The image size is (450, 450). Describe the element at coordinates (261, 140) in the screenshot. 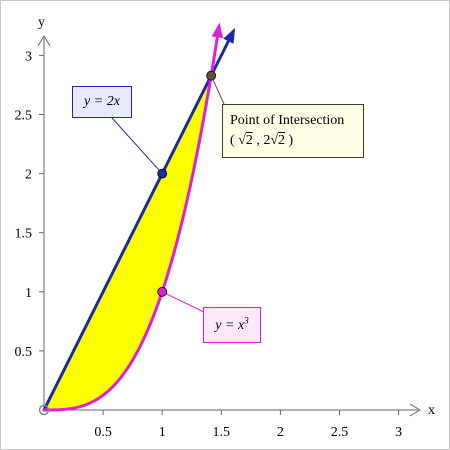

I see `coord-separator: , 2` at that location.